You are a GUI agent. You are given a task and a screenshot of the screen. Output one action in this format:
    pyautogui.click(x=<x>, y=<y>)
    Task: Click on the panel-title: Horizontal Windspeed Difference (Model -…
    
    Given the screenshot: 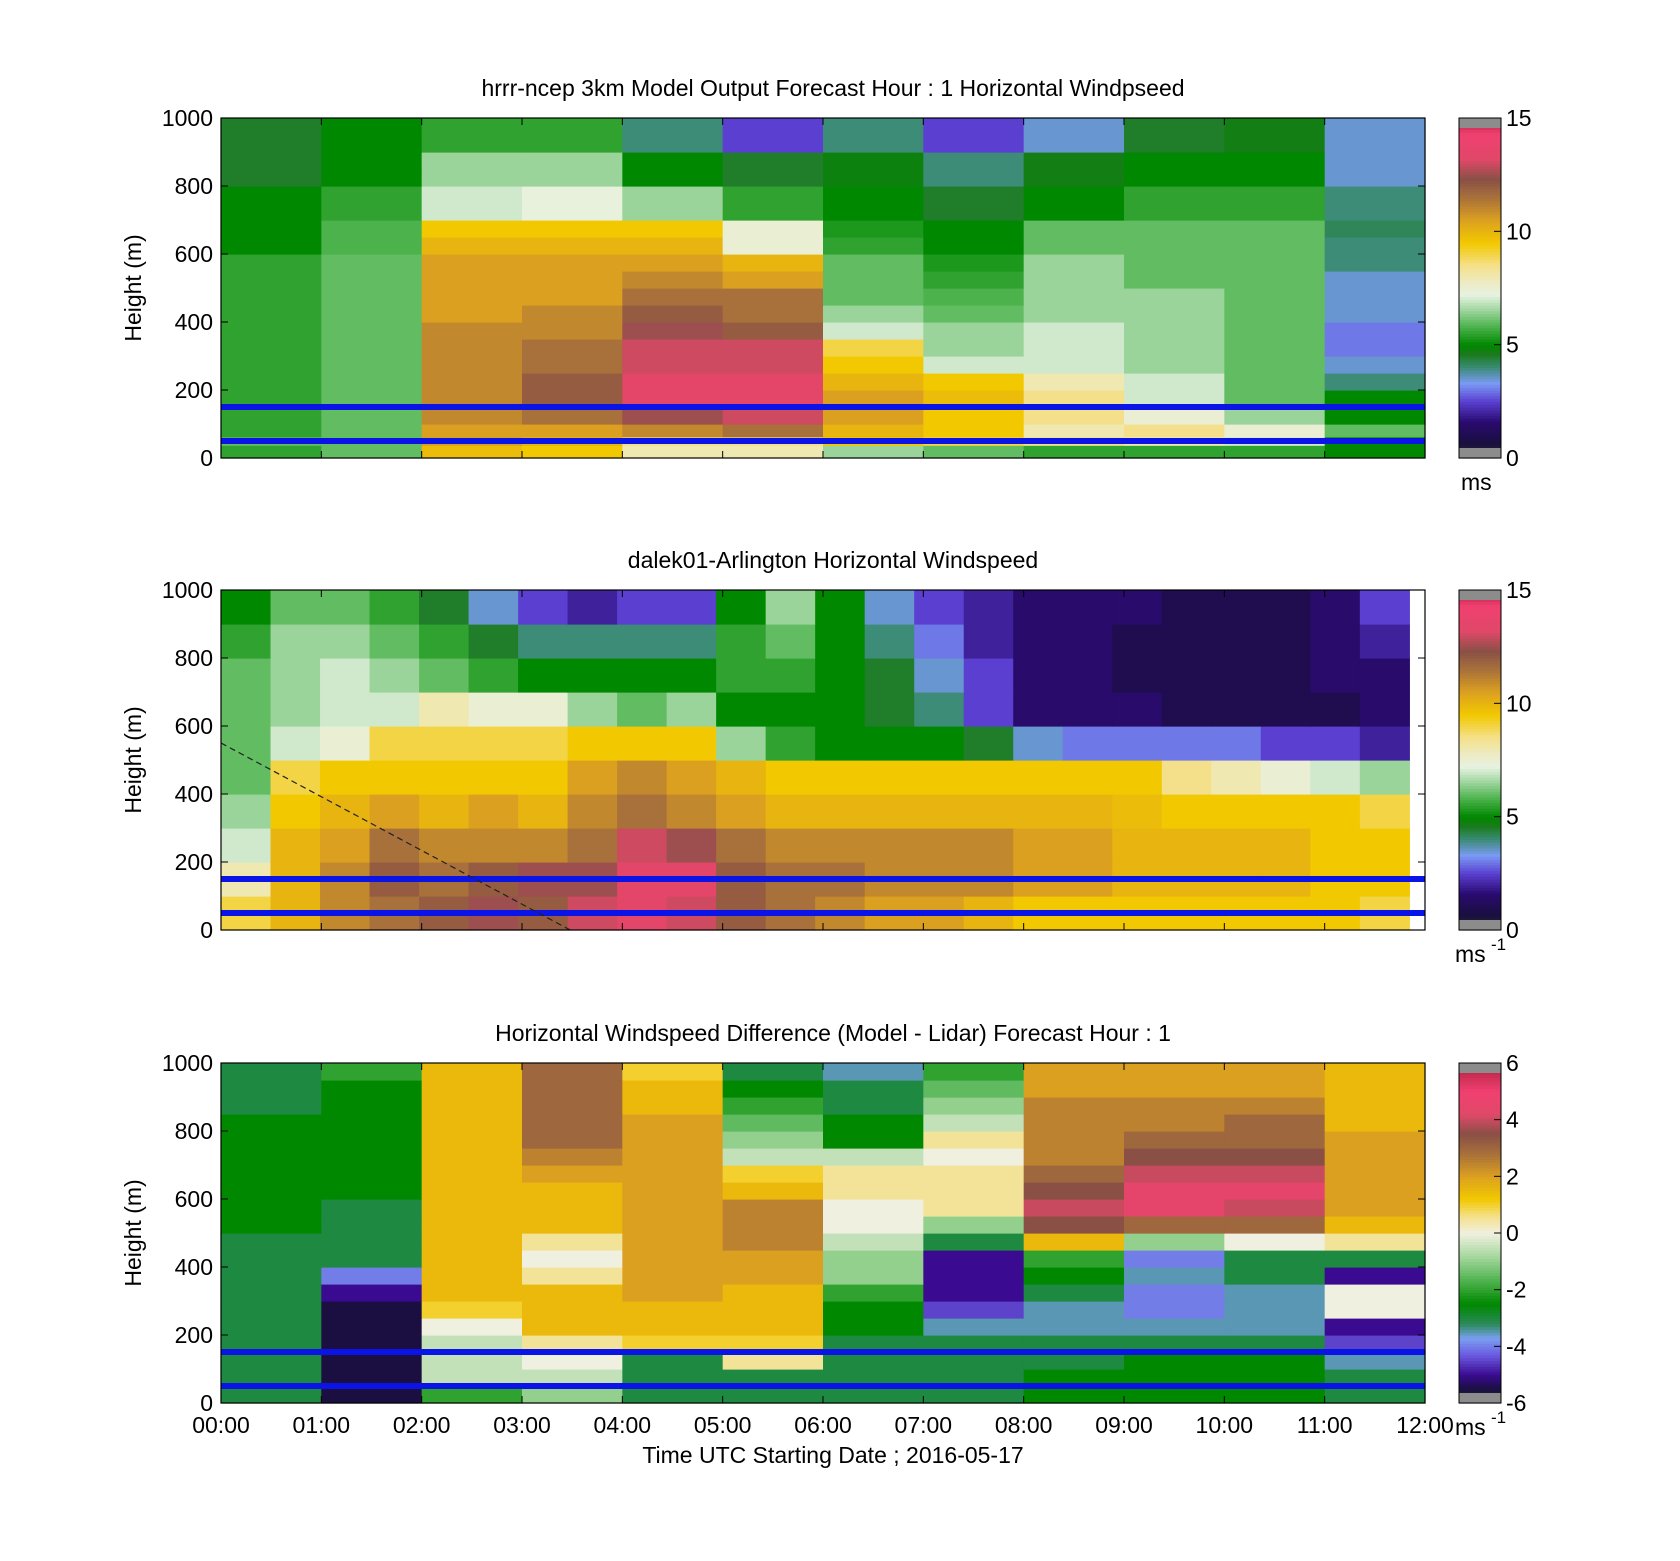 What is the action you would take?
    pyautogui.click(x=833, y=1033)
    